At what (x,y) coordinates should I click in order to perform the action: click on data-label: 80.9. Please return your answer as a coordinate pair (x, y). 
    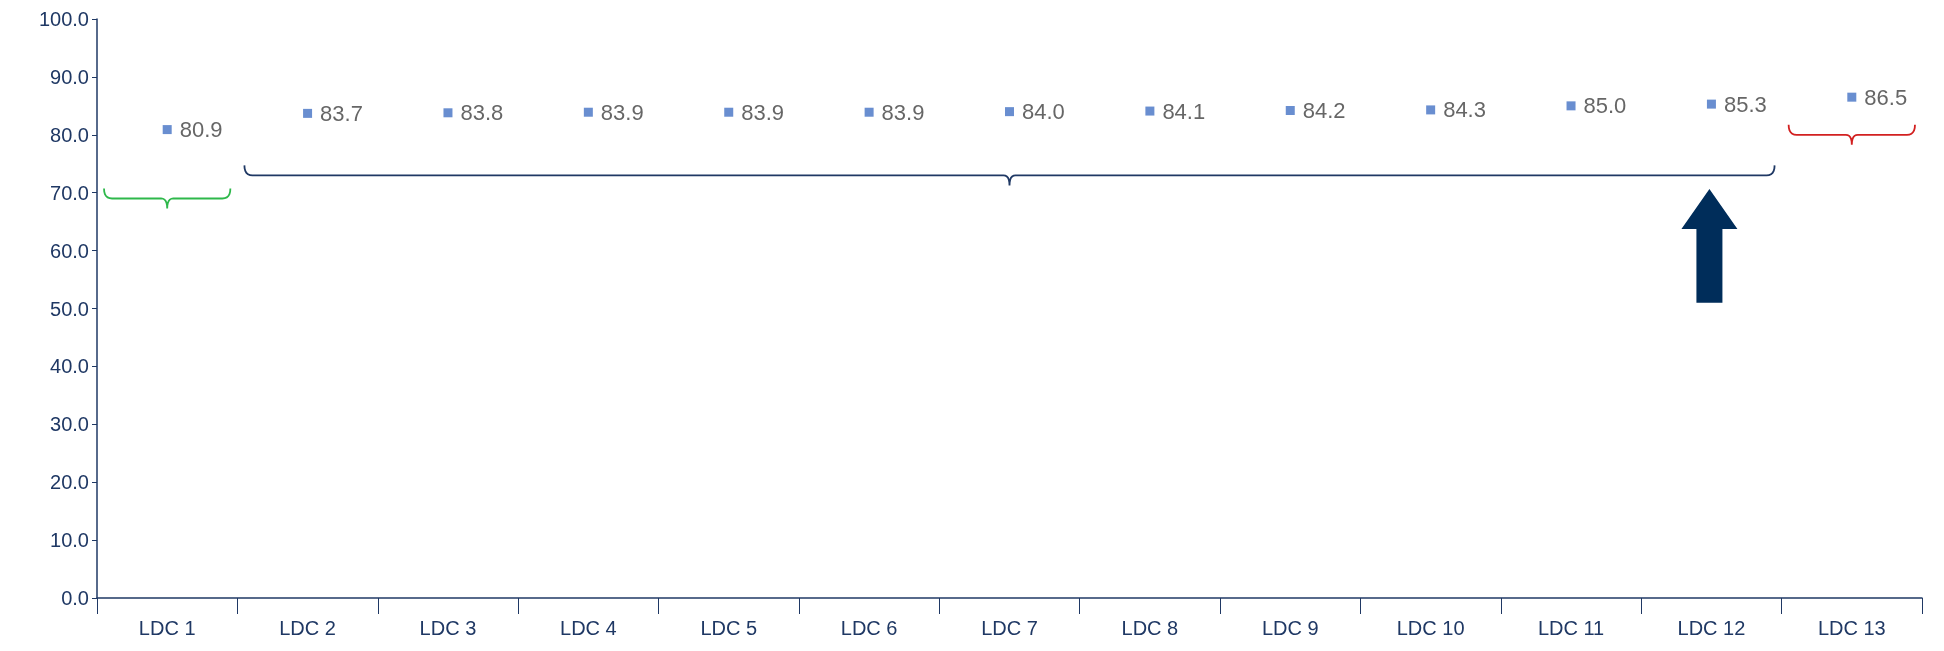
    Looking at the image, I should click on (201, 130).